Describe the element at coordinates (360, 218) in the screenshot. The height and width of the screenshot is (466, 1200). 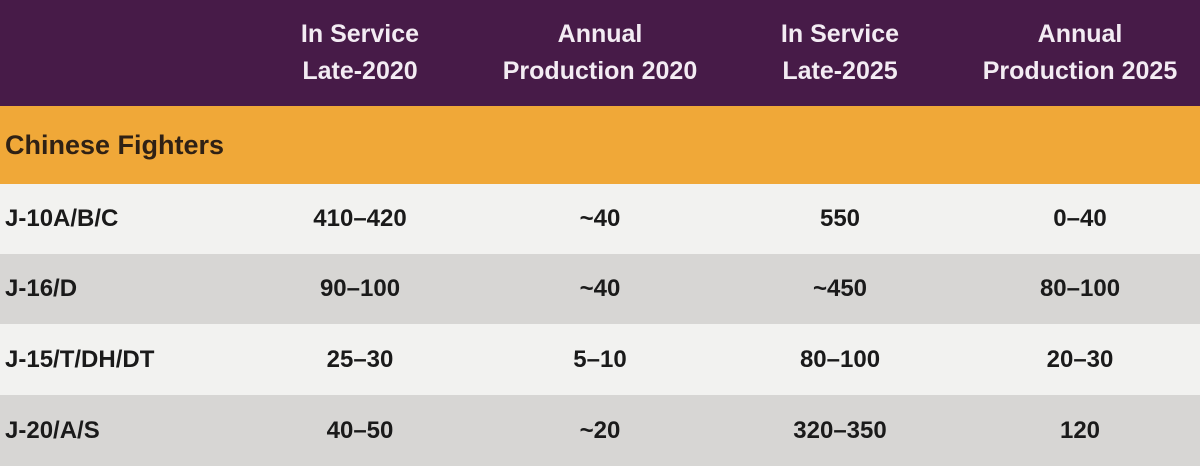
I see `cell-in-service-2020: 410–420` at that location.